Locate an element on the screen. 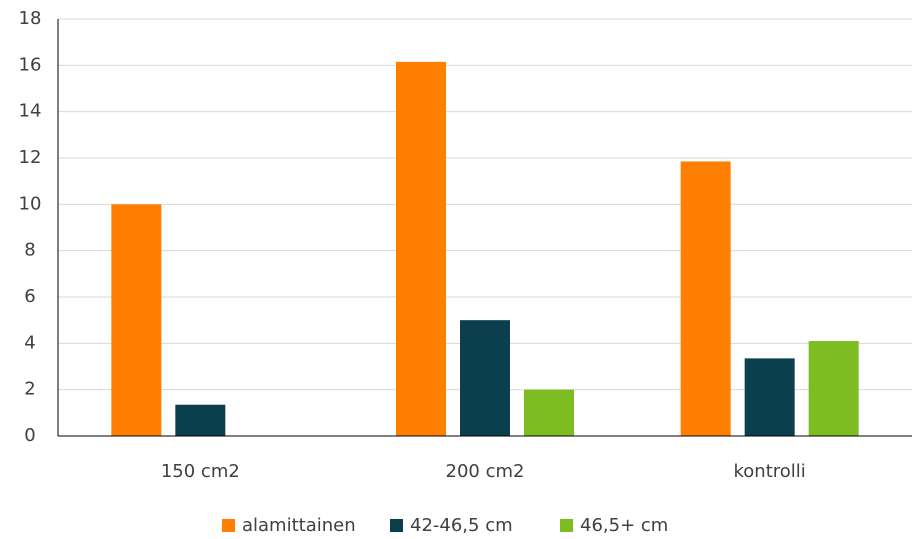 The height and width of the screenshot is (539, 913). y-tick-label: 12 is located at coordinates (30, 157).